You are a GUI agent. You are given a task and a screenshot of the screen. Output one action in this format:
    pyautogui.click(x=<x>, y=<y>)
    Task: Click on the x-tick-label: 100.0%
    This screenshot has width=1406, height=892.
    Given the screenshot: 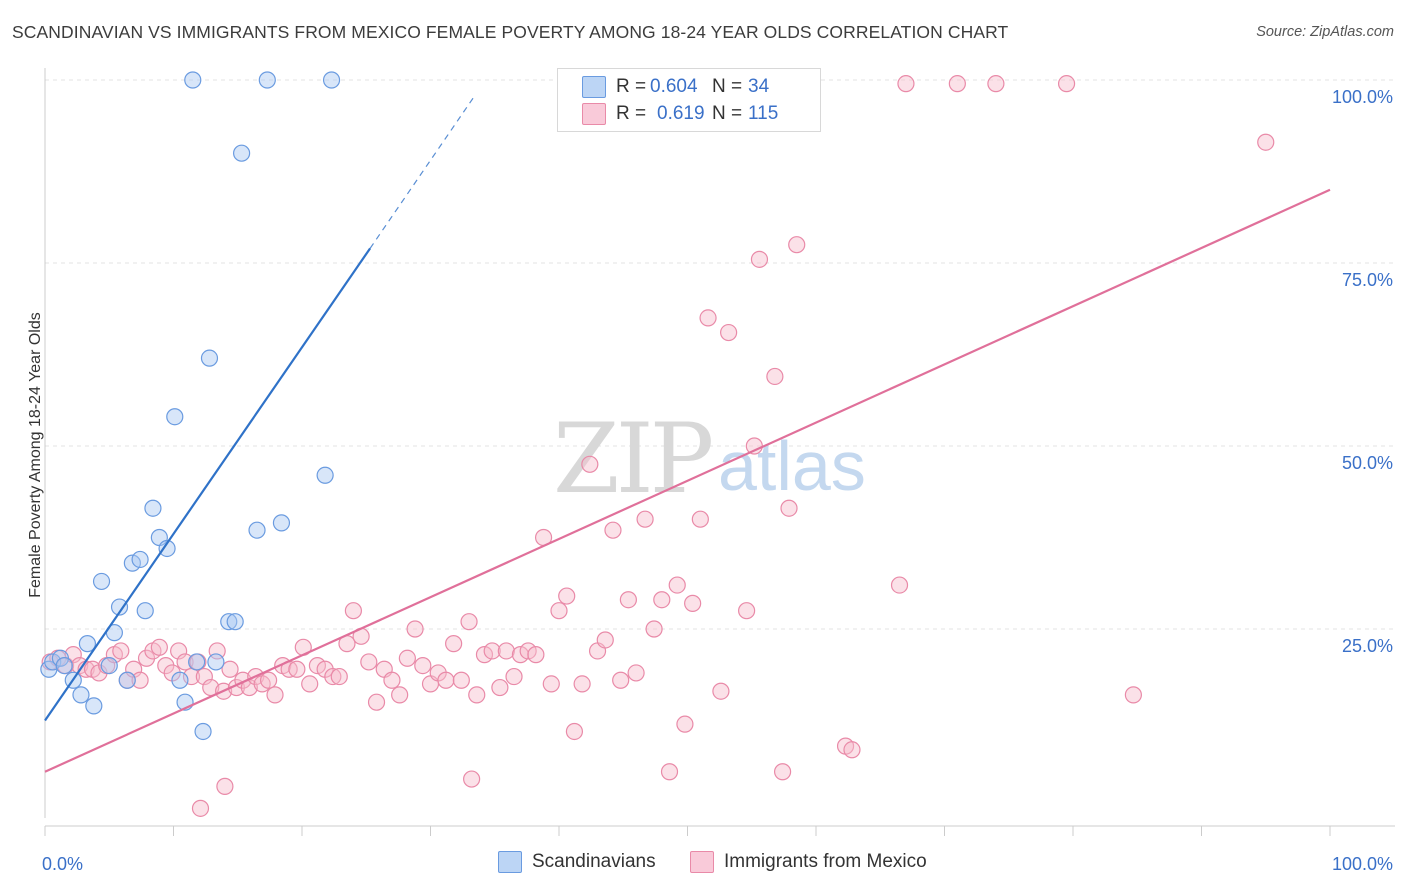 What is the action you would take?
    pyautogui.click(x=1362, y=864)
    